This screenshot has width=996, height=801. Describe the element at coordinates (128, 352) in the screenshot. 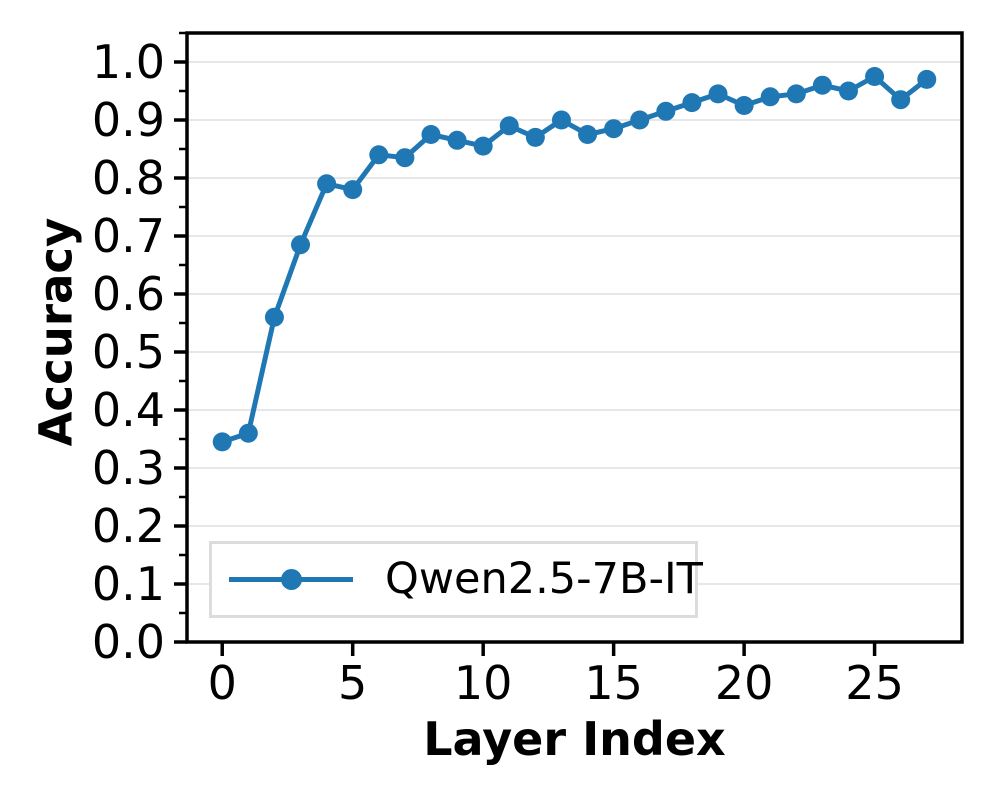

I see `y-tick-label: 0.5` at that location.